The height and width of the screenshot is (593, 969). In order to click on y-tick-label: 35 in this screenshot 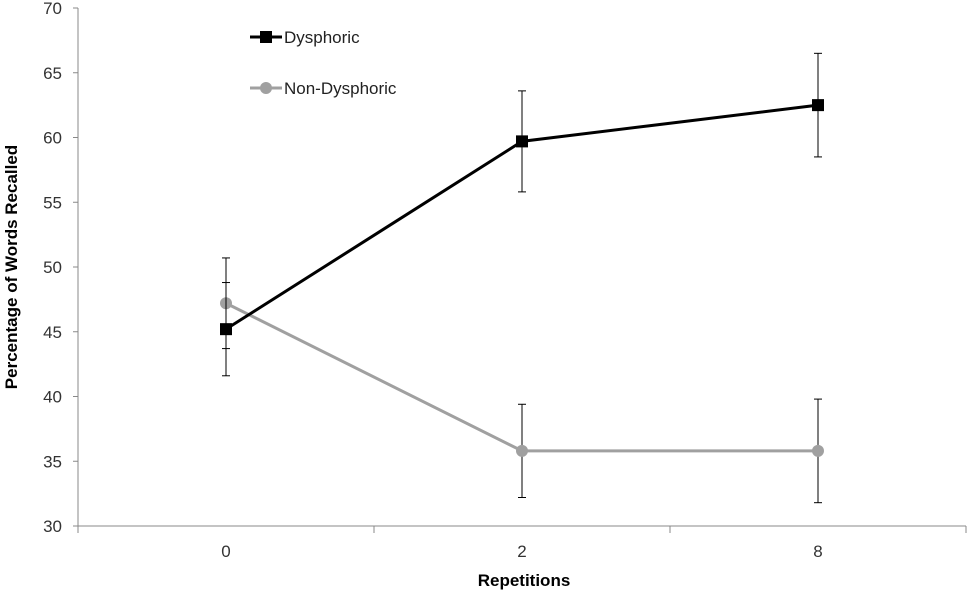, I will do `click(52, 461)`.